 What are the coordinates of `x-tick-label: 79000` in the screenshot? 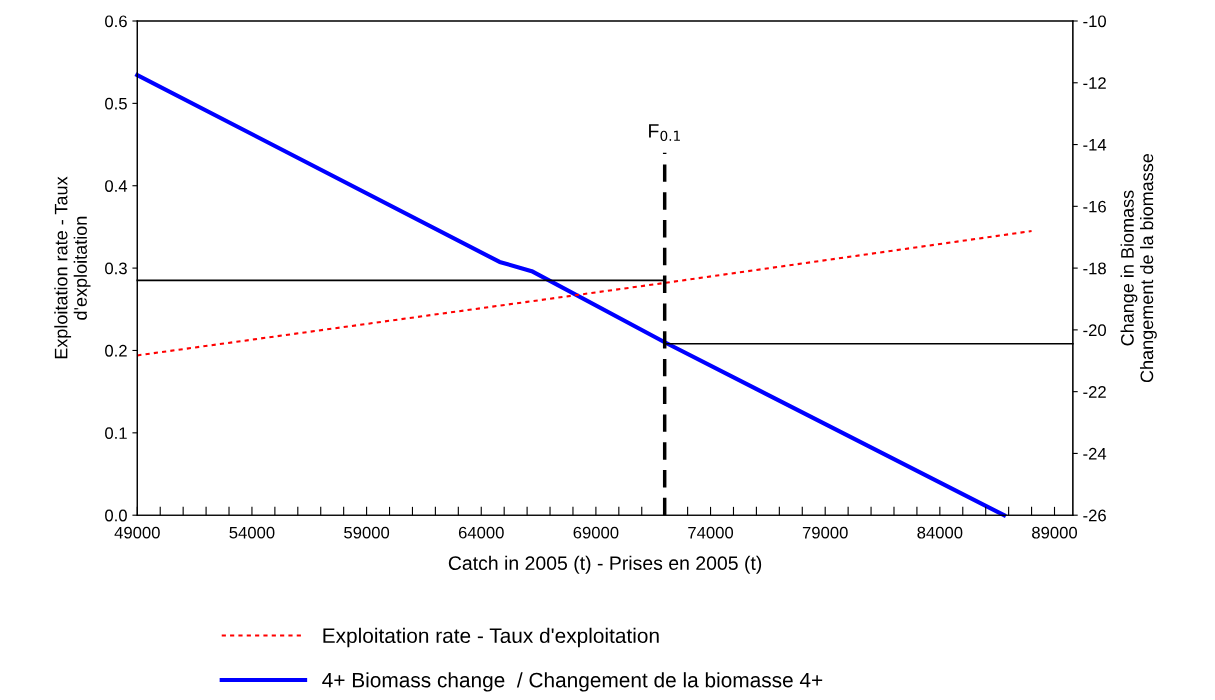 It's located at (825, 532).